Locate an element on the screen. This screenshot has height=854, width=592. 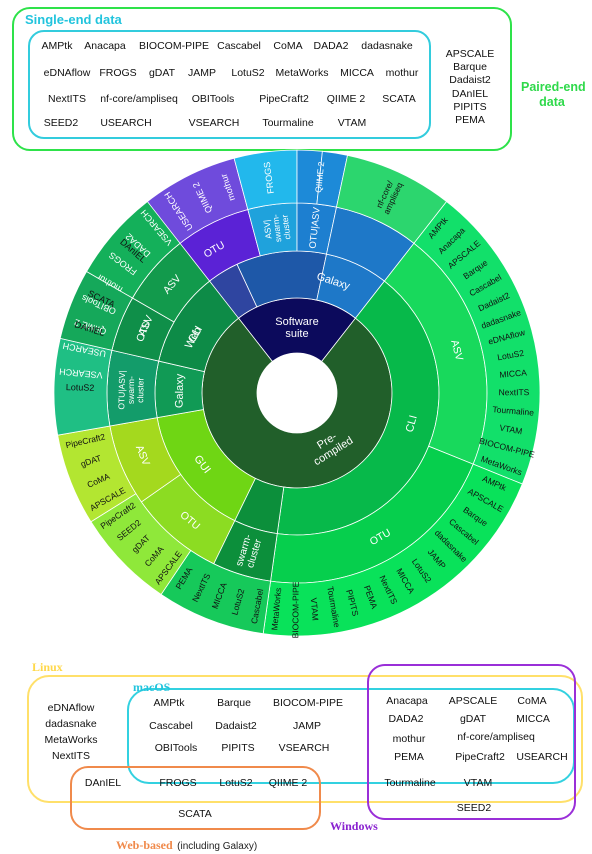
otu-asv-swarm-label-line: swarm- is located at coordinates (131, 390).